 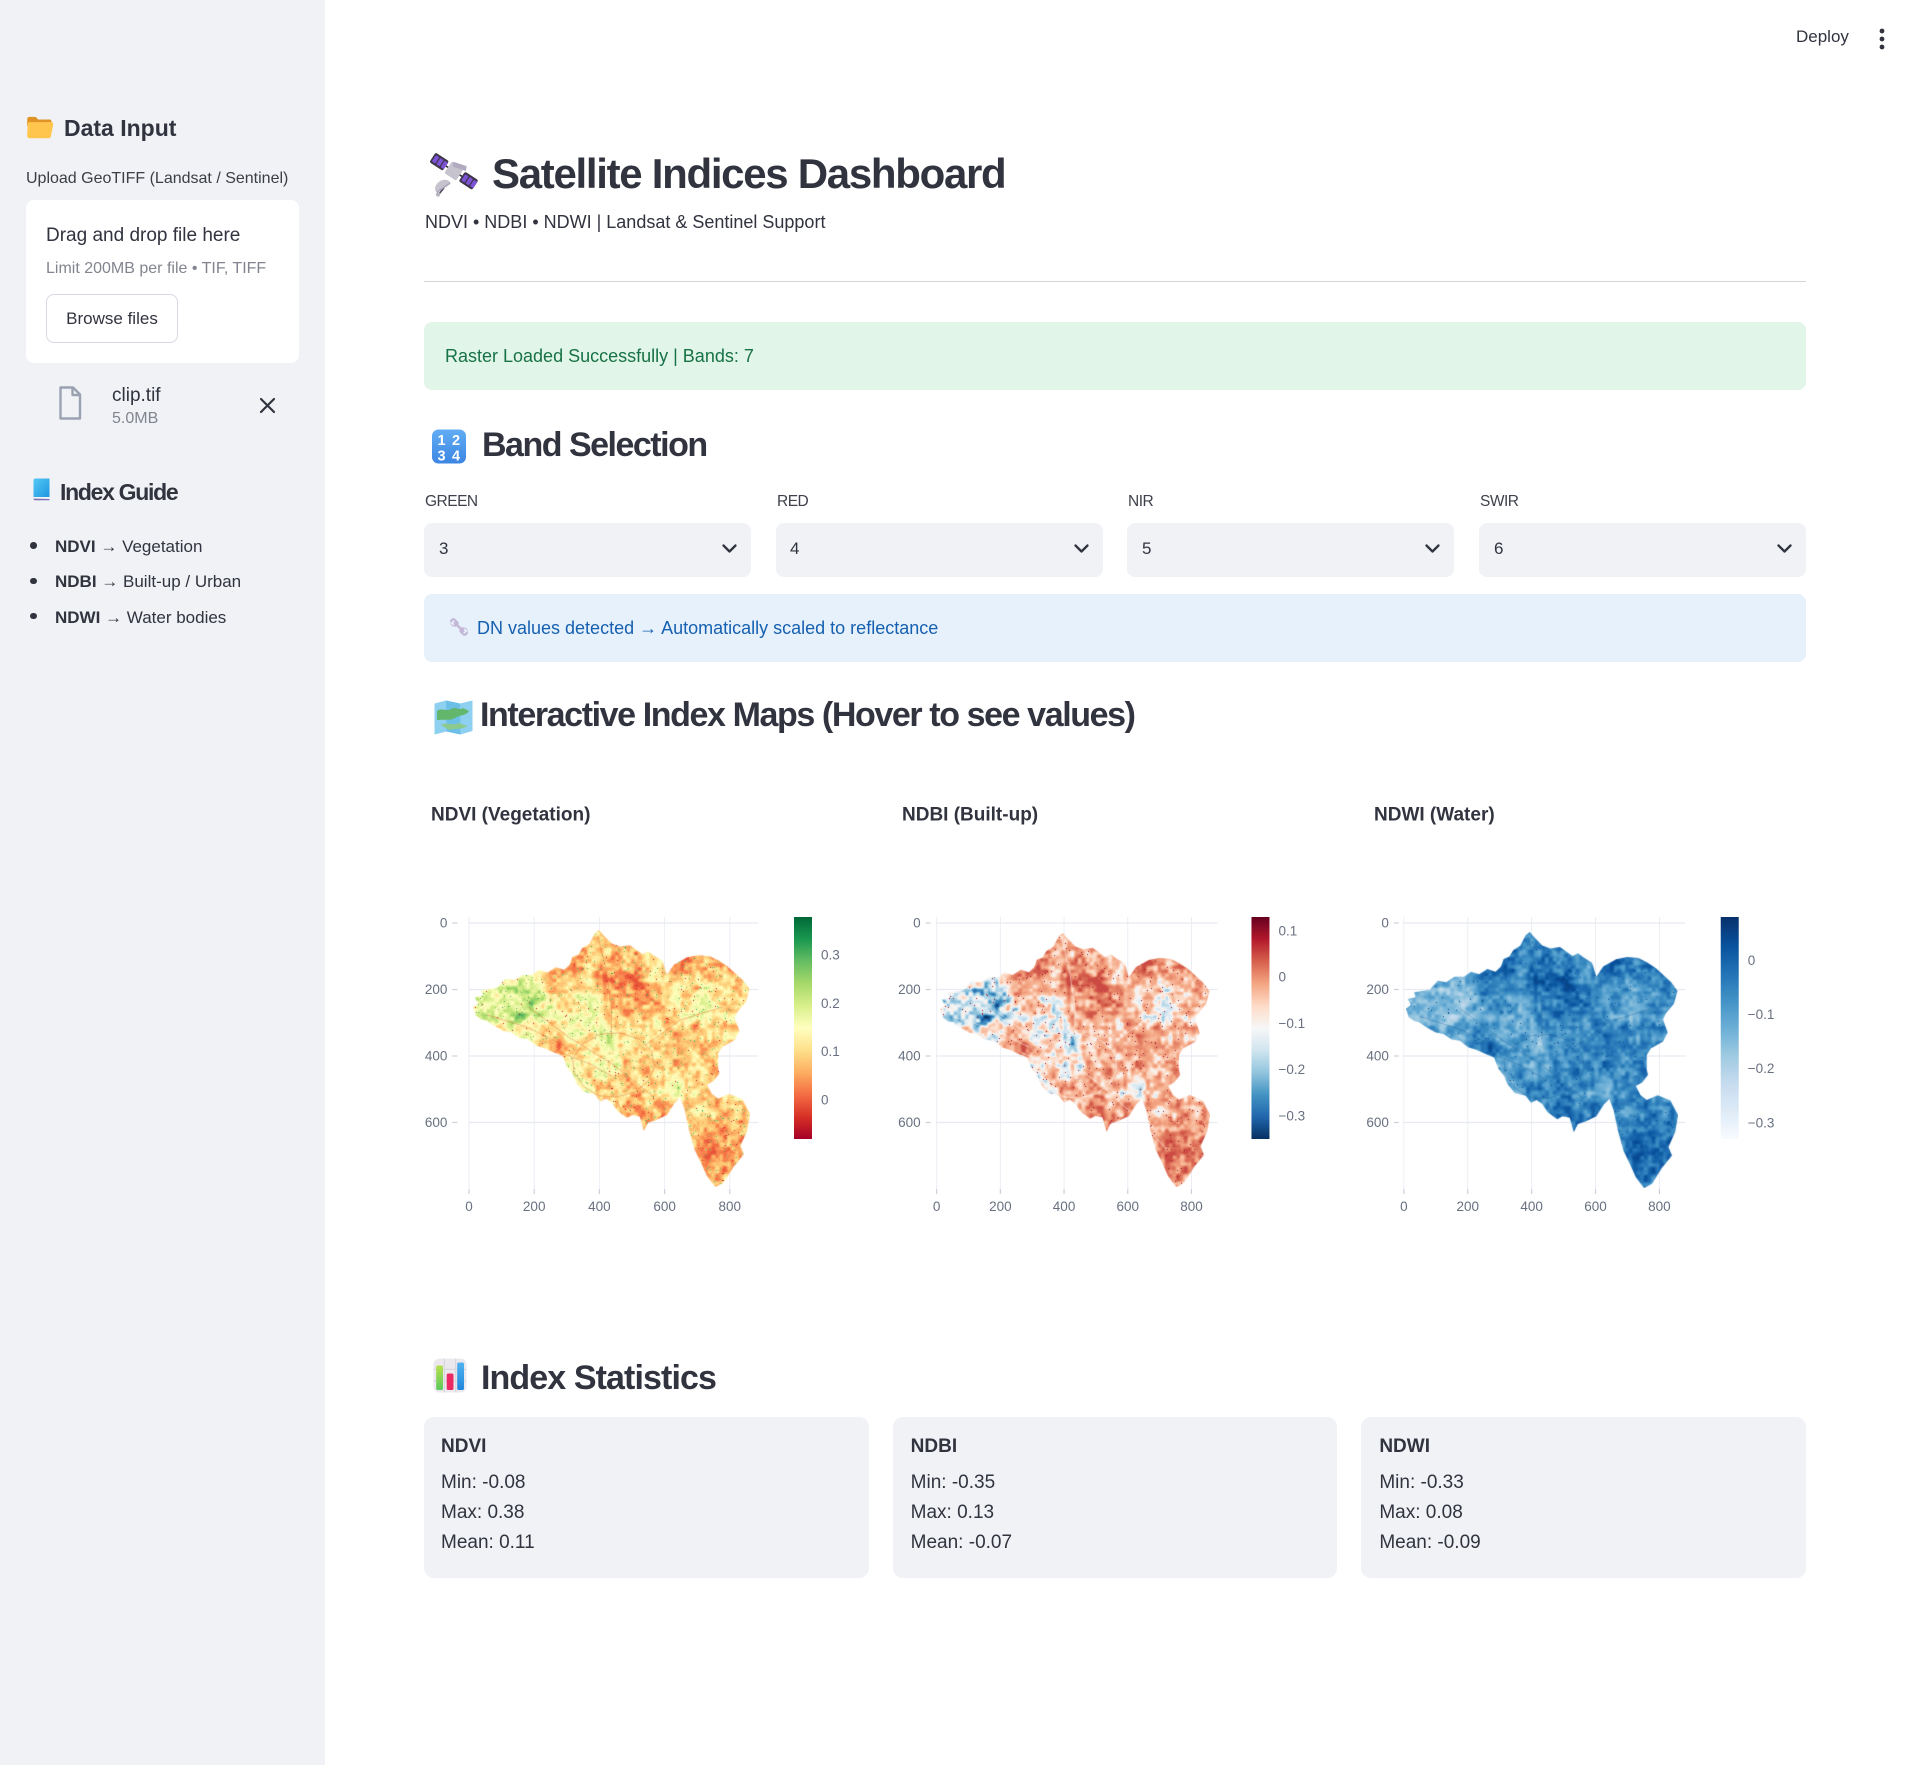 What do you see at coordinates (510, 815) in the screenshot?
I see `svg-text: NDVI (Vegetation)` at bounding box center [510, 815].